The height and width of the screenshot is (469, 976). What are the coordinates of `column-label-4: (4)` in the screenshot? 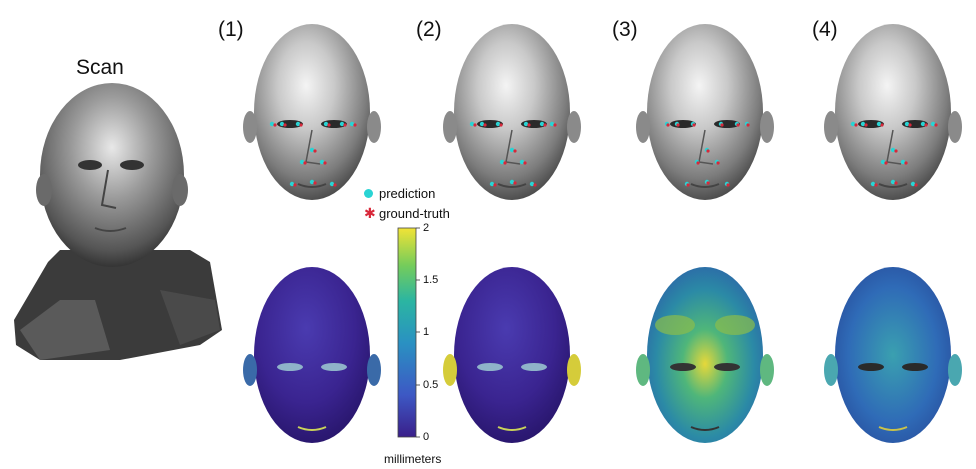 It's located at (825, 29).